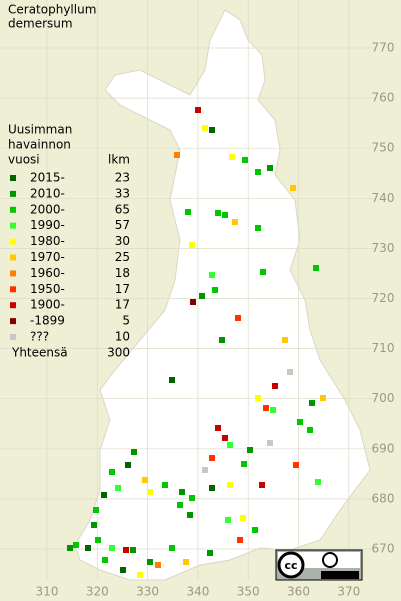  I want to click on y-tick-label: 730, so click(383, 248).